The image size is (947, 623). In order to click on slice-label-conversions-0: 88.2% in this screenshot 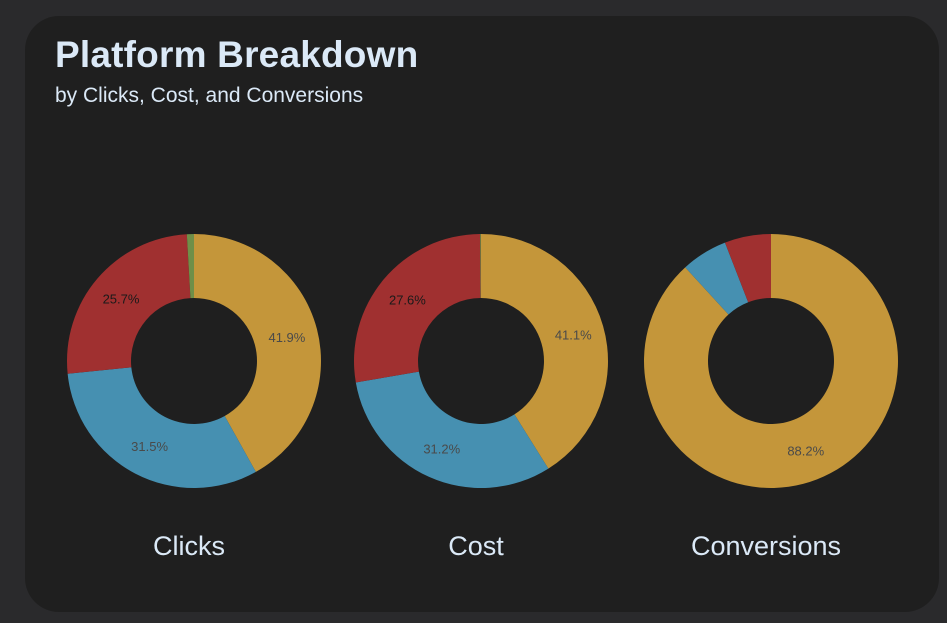, I will do `click(805, 450)`.